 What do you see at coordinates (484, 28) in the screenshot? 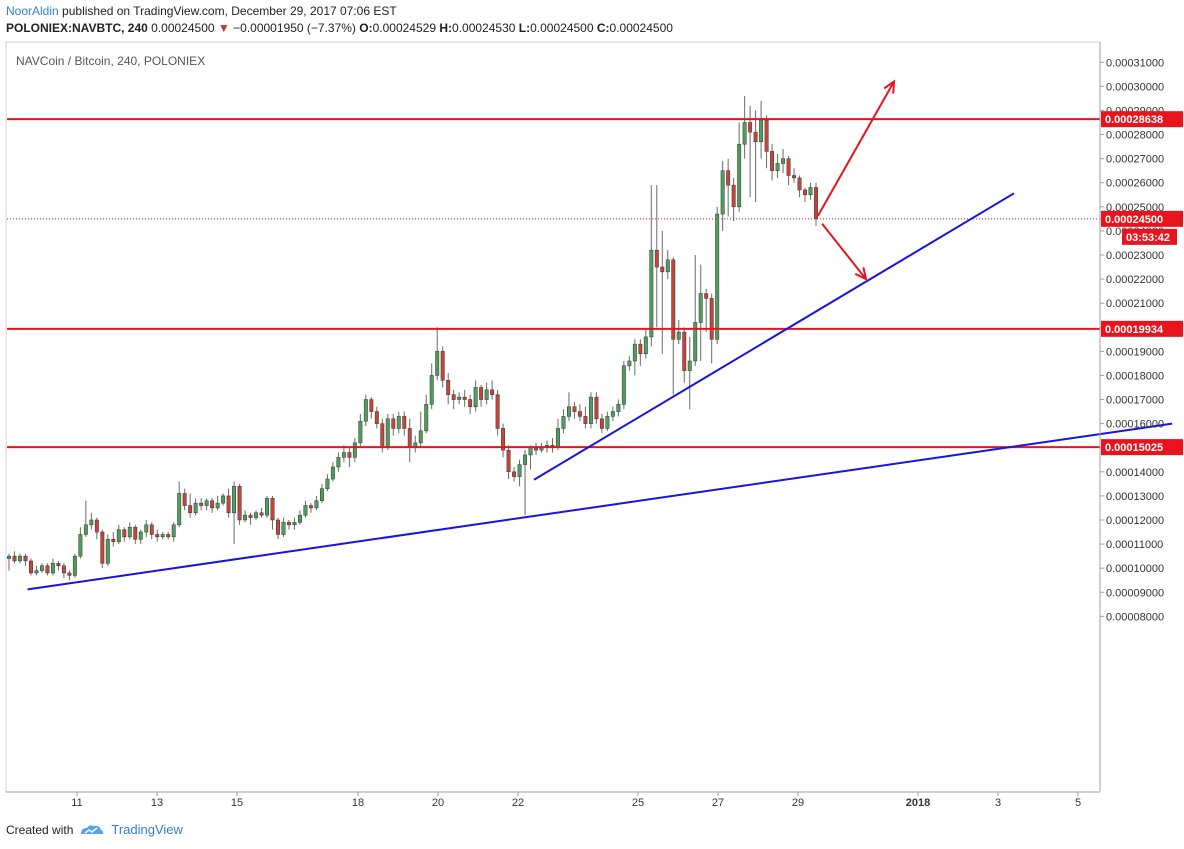
I see `high-value: 0.00024530` at bounding box center [484, 28].